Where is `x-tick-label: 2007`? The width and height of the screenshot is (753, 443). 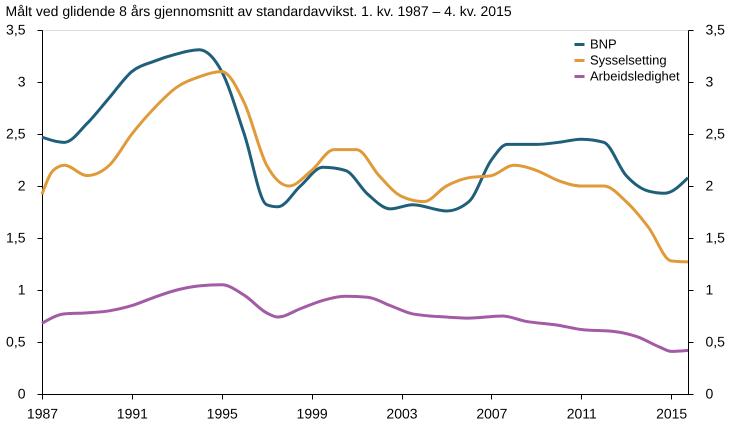 x-tick-label: 2007 is located at coordinates (492, 414).